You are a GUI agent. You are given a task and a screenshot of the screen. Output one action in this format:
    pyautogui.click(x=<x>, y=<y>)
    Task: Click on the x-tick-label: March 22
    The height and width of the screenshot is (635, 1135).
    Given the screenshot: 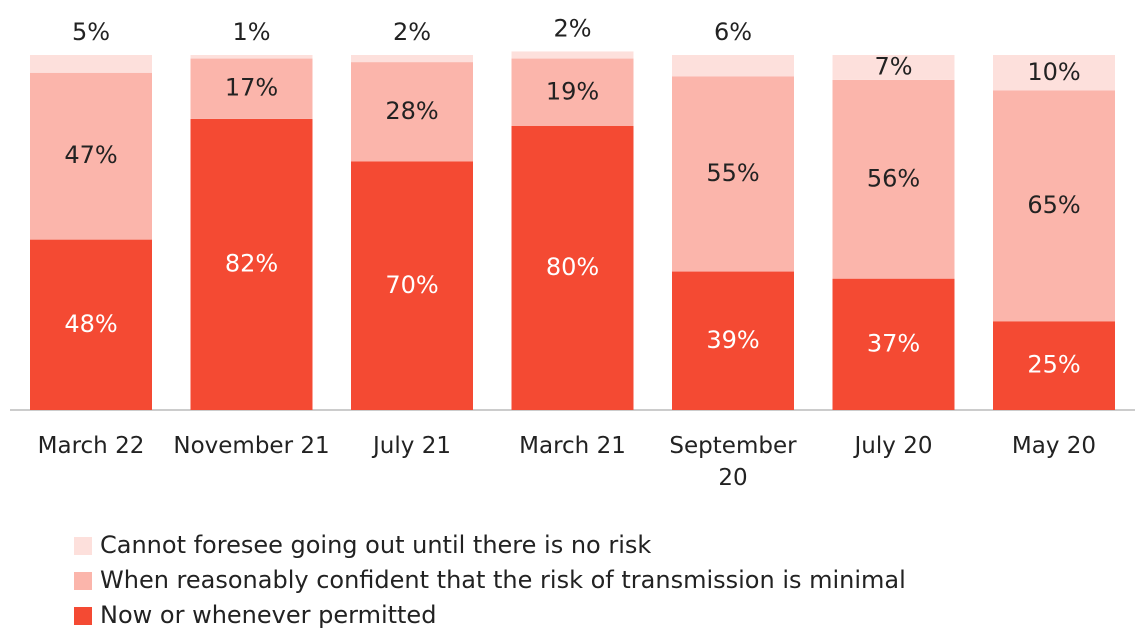 What is the action you would take?
    pyautogui.click(x=91, y=446)
    